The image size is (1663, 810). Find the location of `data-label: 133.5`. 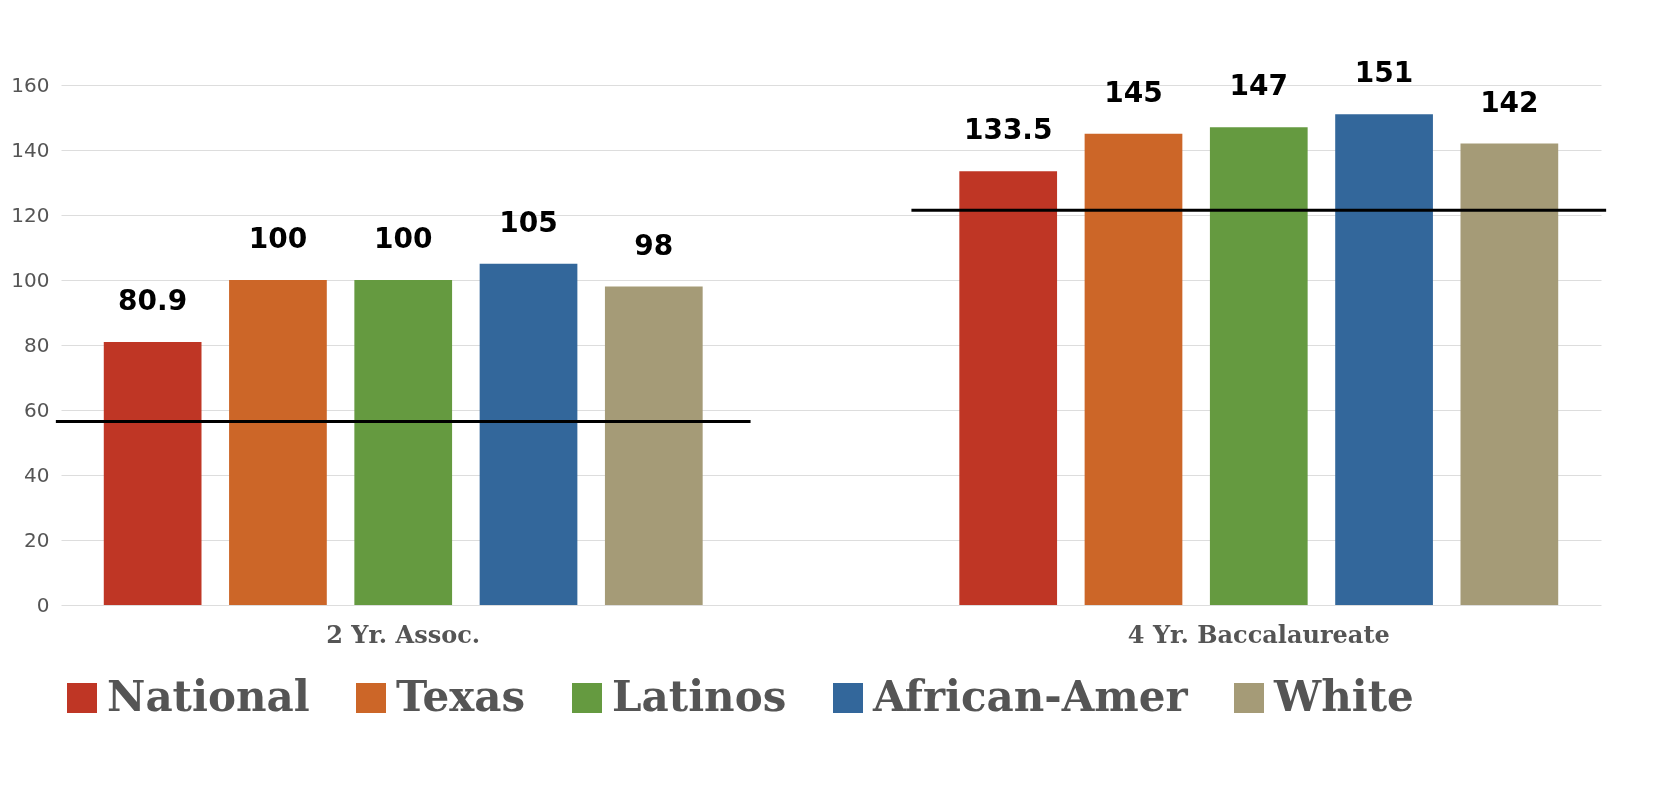

data-label: 133.5 is located at coordinates (1008, 130).